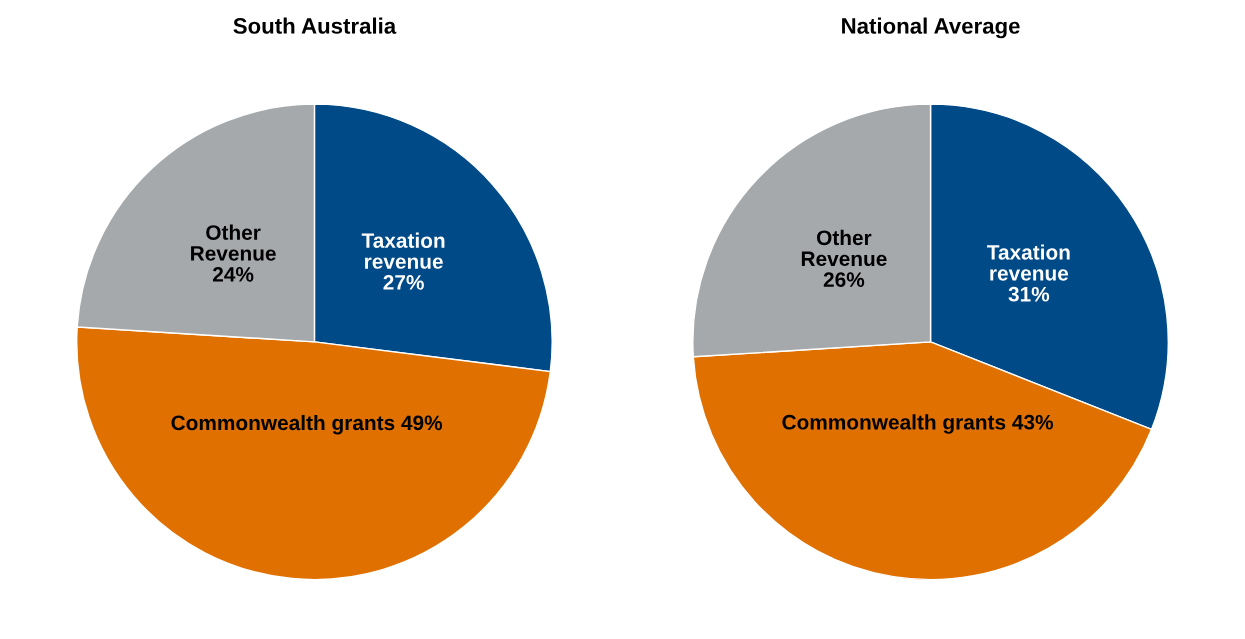 This screenshot has height=639, width=1245. Describe the element at coordinates (931, 28) in the screenshot. I see `chart-title: National Average` at that location.